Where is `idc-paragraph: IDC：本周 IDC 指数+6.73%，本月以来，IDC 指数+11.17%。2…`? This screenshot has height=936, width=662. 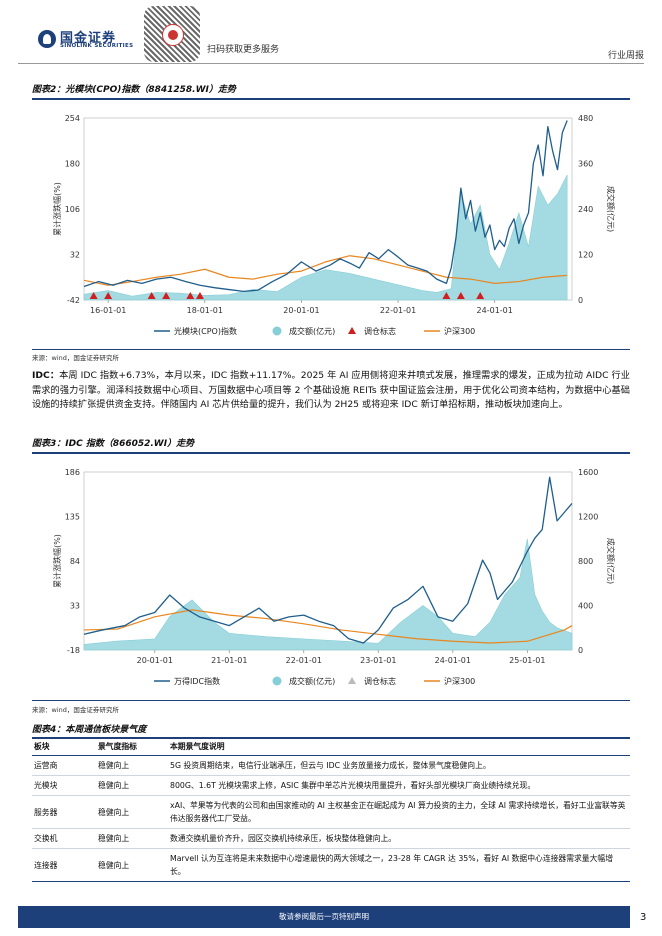 idc-paragraph: IDC：本周 IDC 指数+6.73%，本月以来，IDC 指数+11.17%。2… is located at coordinates (331, 391).